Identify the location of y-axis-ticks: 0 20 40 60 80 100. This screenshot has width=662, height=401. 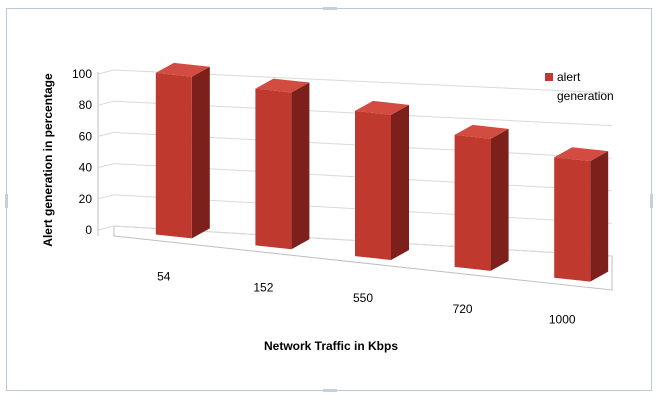
(82, 152).